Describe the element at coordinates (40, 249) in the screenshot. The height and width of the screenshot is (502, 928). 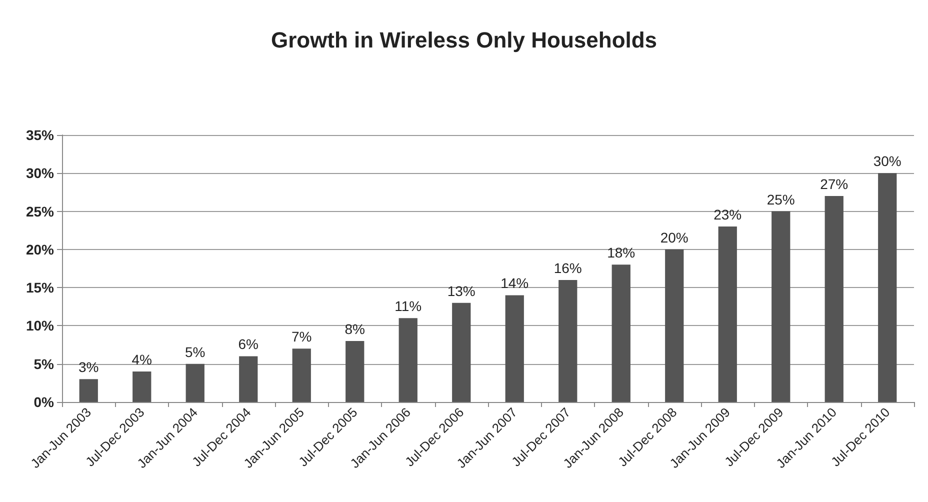
I see `y-tick-label: 20%` at that location.